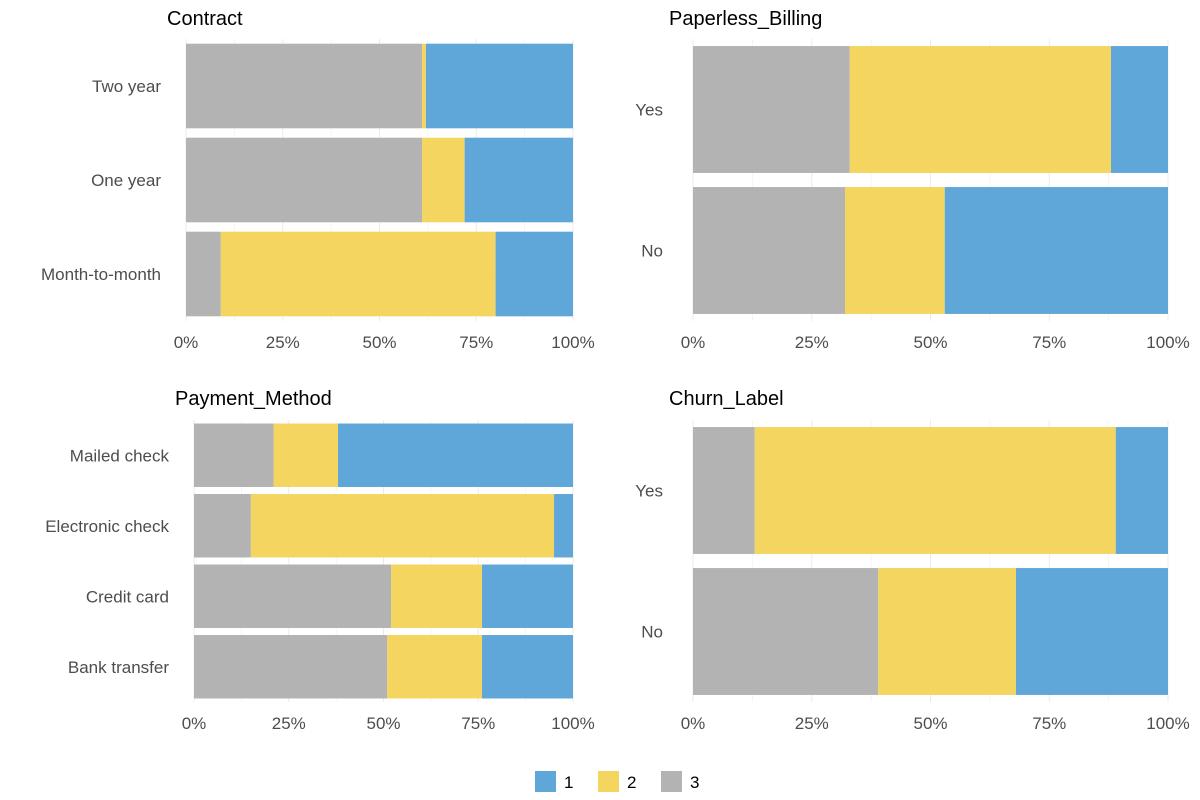  Describe the element at coordinates (120, 455) in the screenshot. I see `category-label: Mailed check` at that location.